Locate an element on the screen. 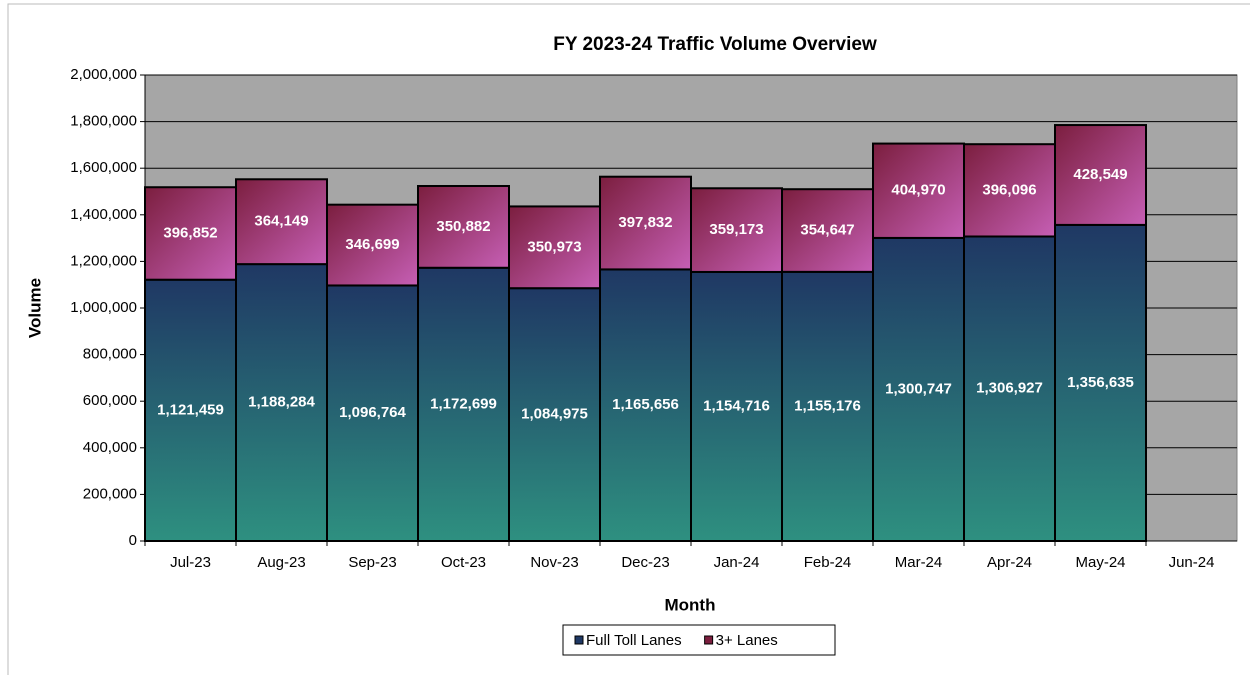 The image size is (1250, 675). chart-title: FY 2023-24 Traffic Volume Overview is located at coordinates (715, 44).